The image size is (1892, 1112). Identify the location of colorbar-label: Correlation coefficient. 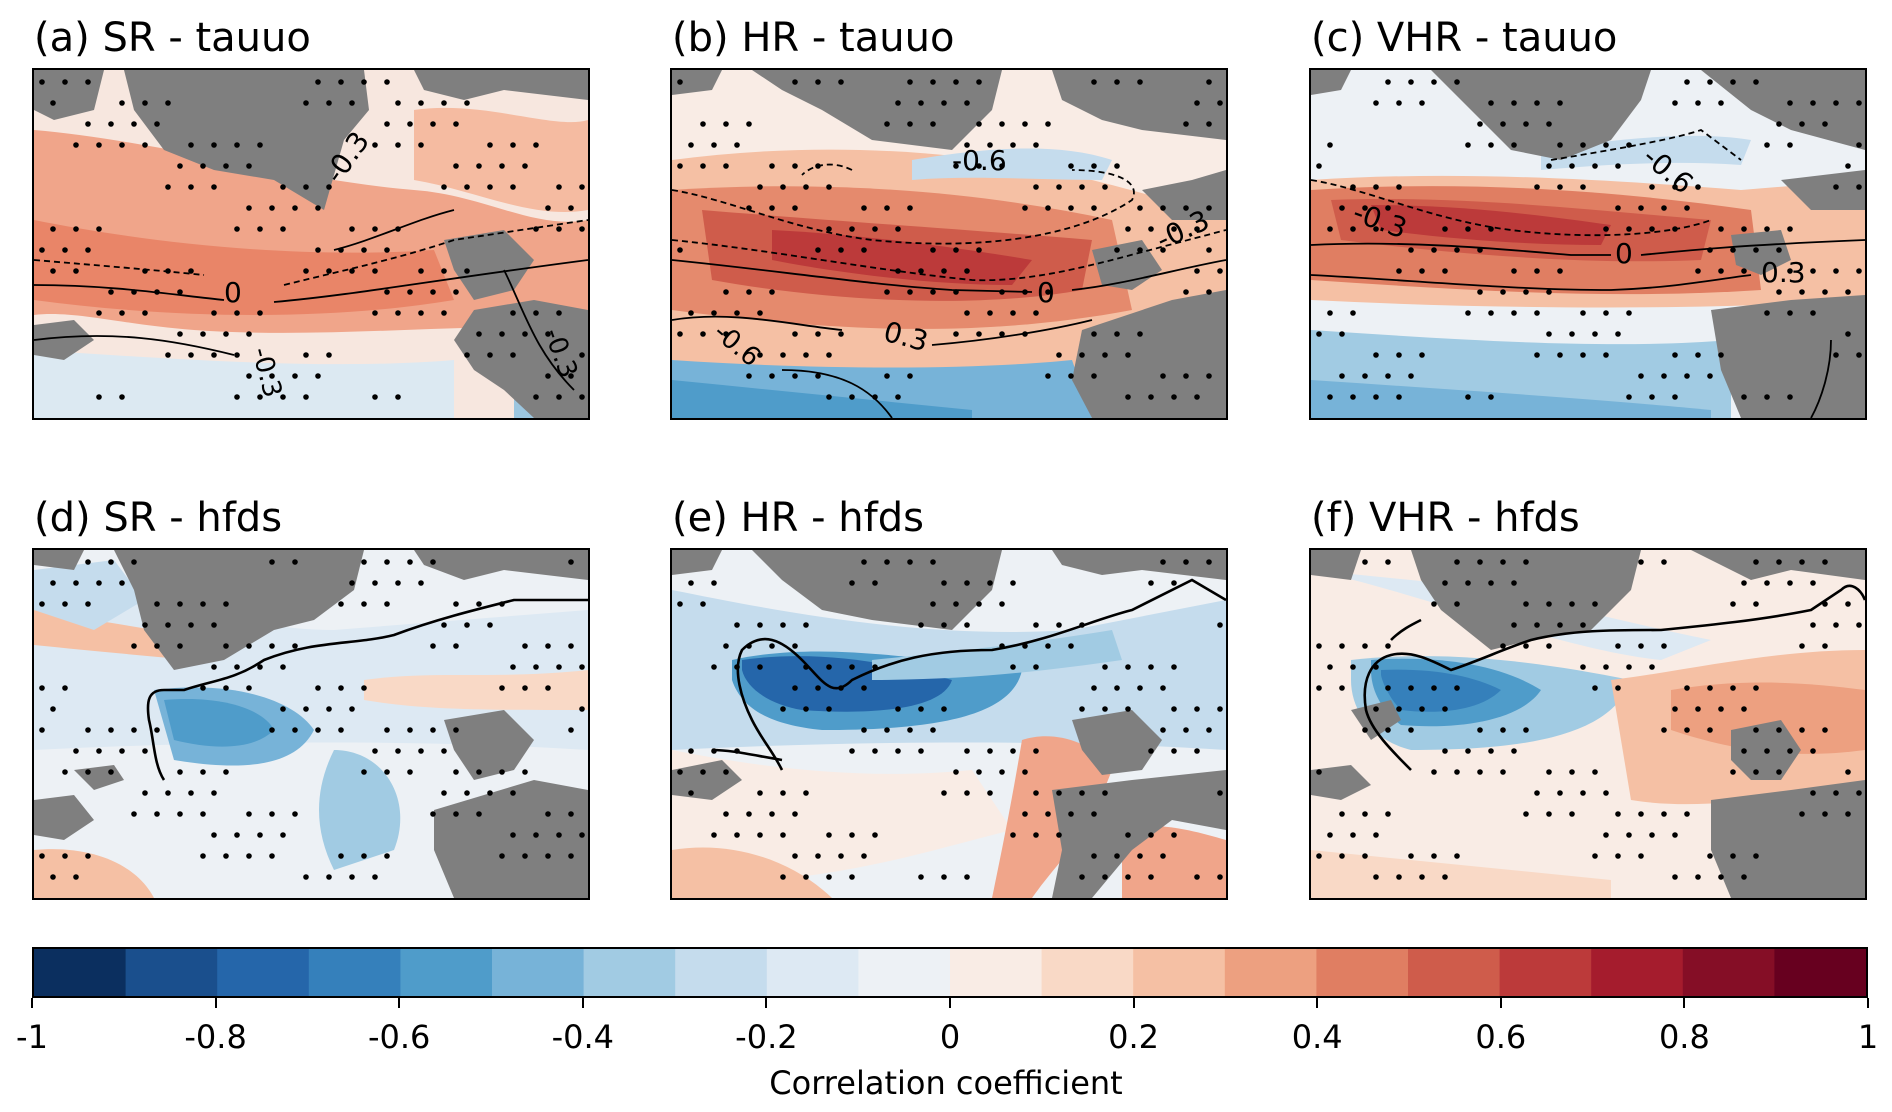
(946, 1083).